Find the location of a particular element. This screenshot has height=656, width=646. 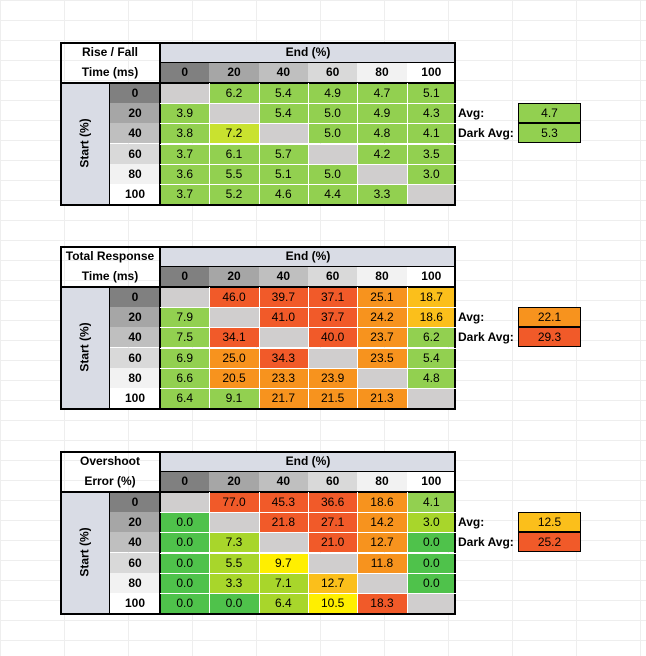

data-cell: 23.5 is located at coordinates (382, 357).